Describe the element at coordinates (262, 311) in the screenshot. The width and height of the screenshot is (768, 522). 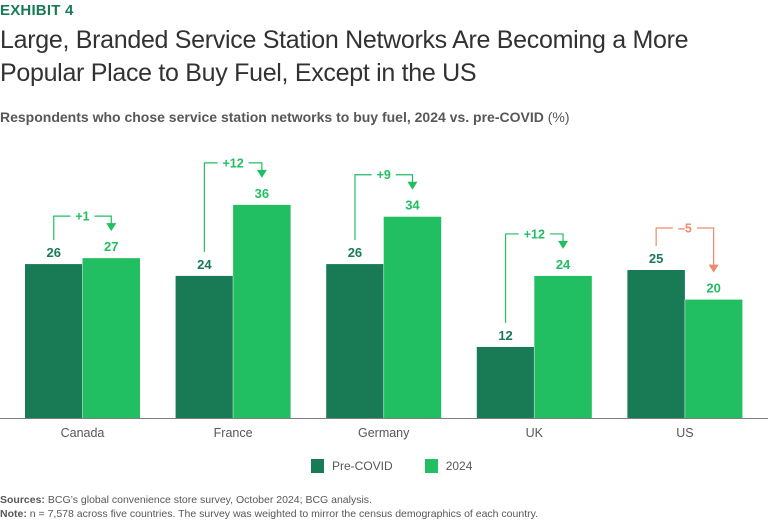
I see `bar-2024-france` at that location.